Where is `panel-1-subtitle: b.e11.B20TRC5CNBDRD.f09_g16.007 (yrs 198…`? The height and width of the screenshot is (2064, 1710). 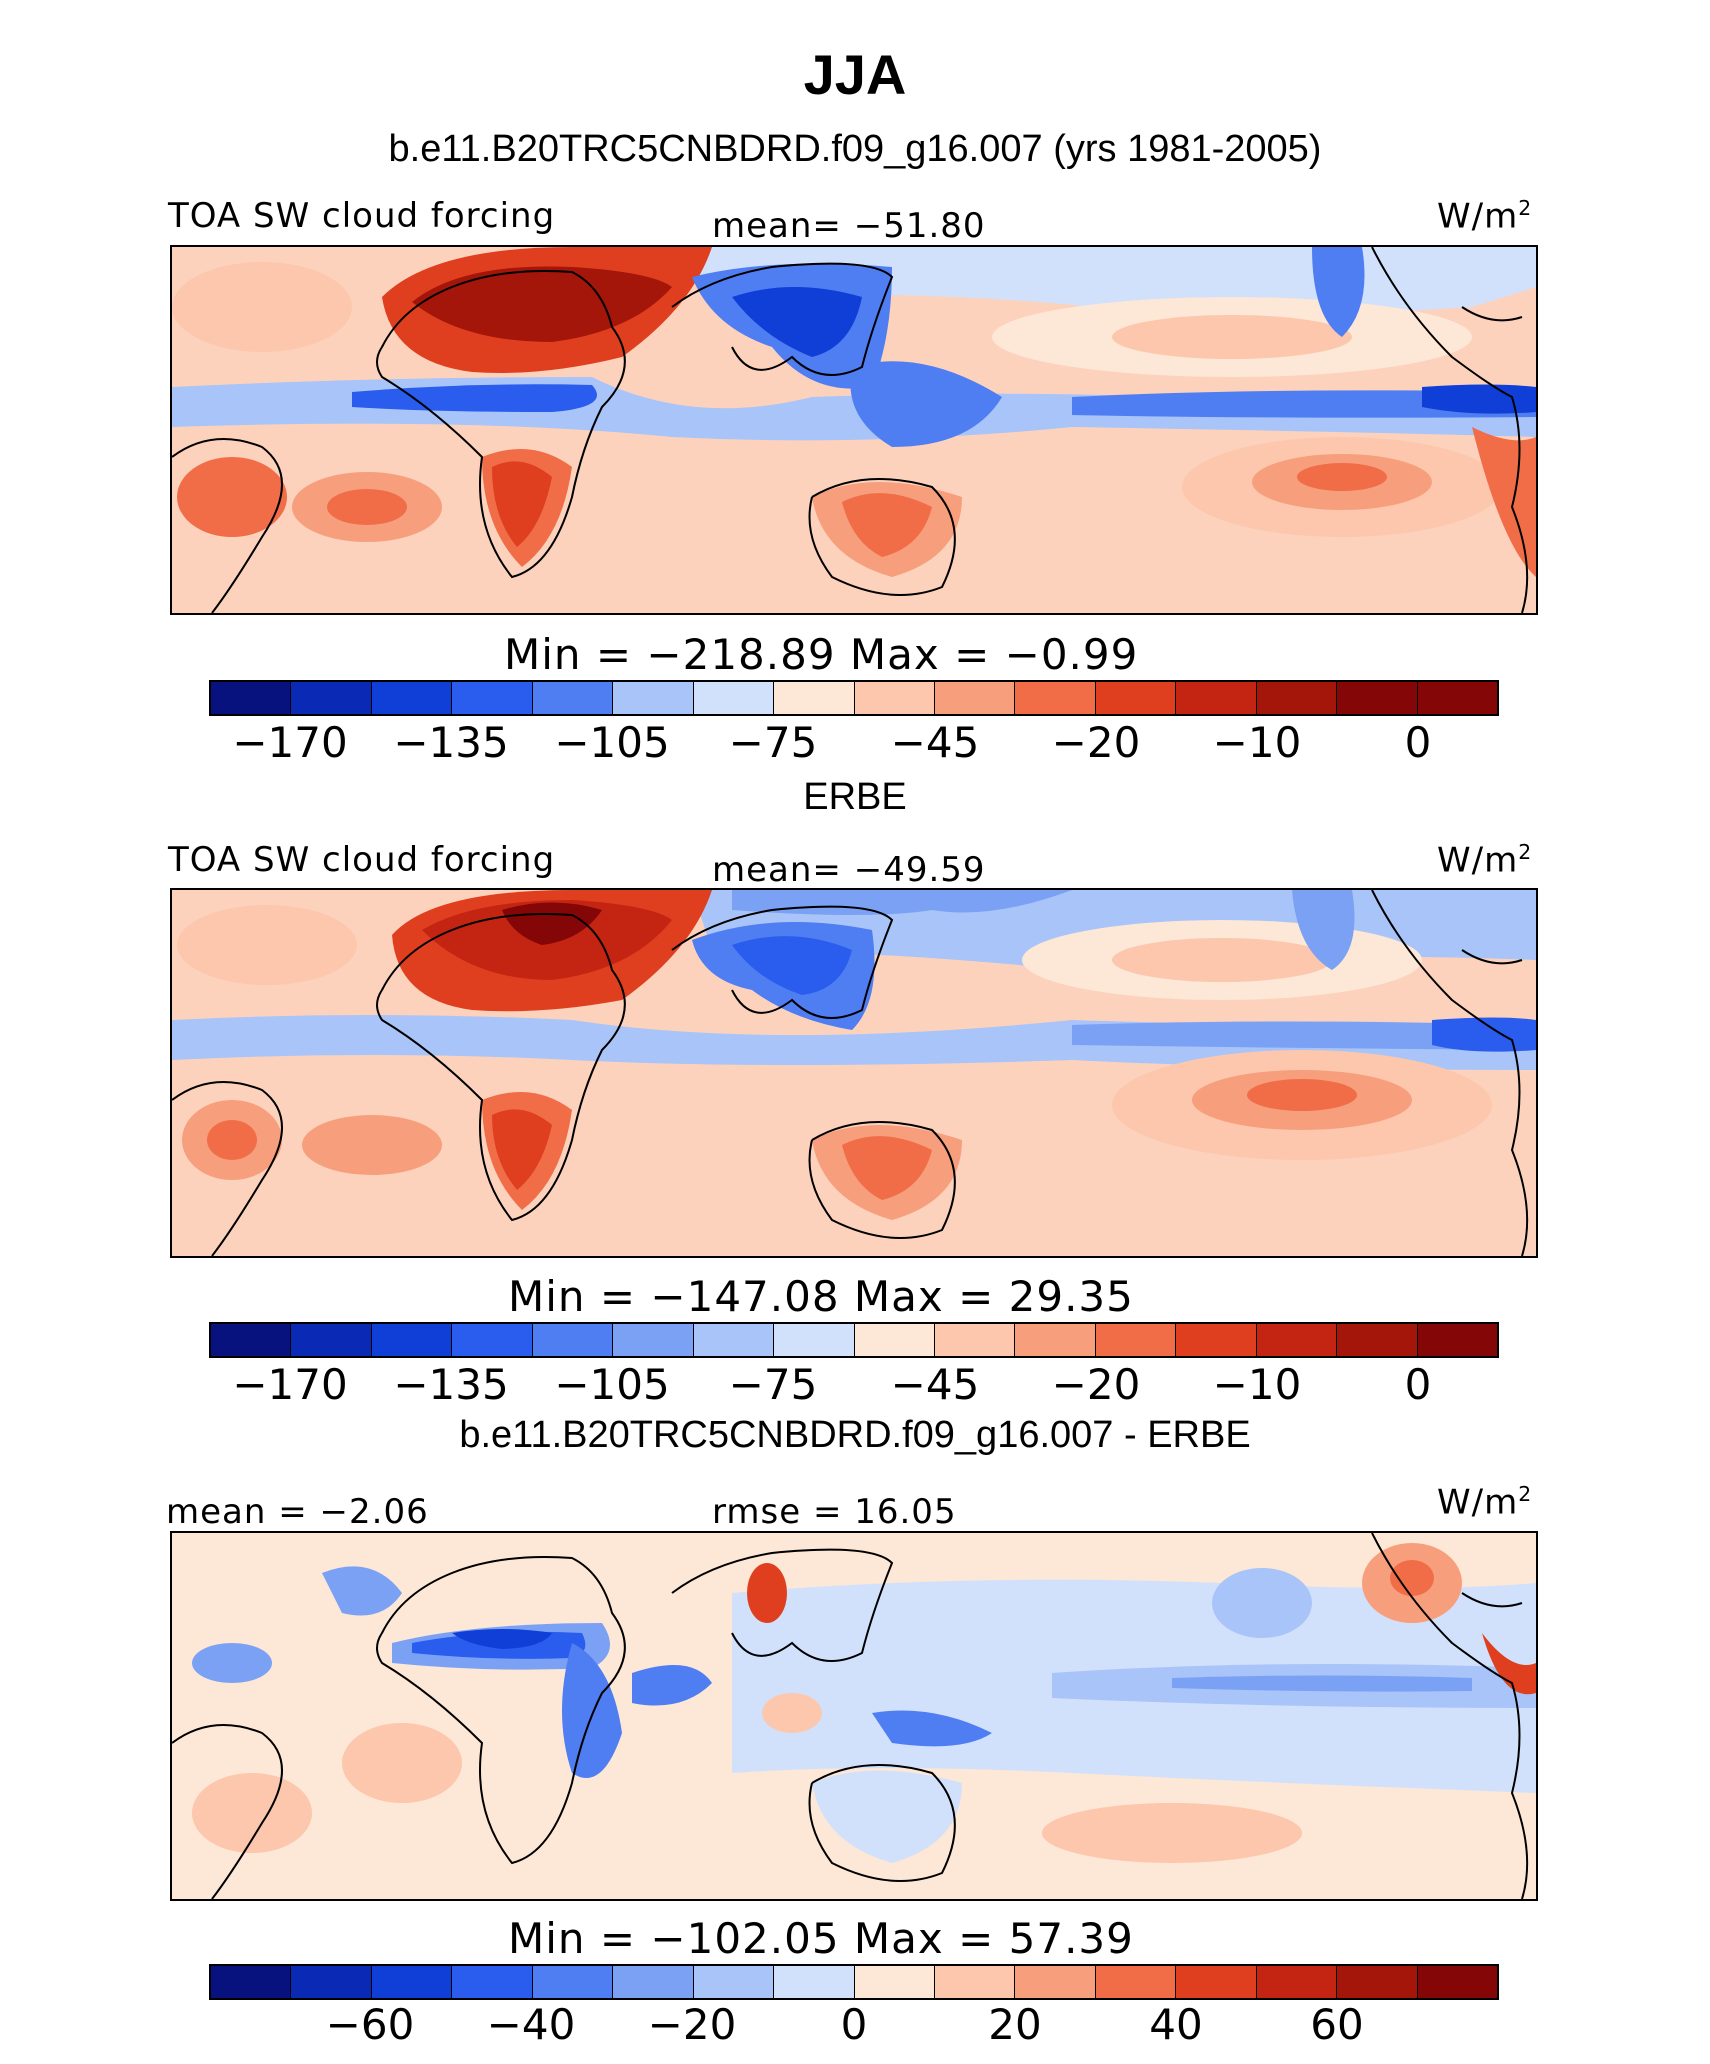 panel-1-subtitle: b.e11.B20TRC5CNBDRD.f09_g16.007 (yrs 198… is located at coordinates (855, 149).